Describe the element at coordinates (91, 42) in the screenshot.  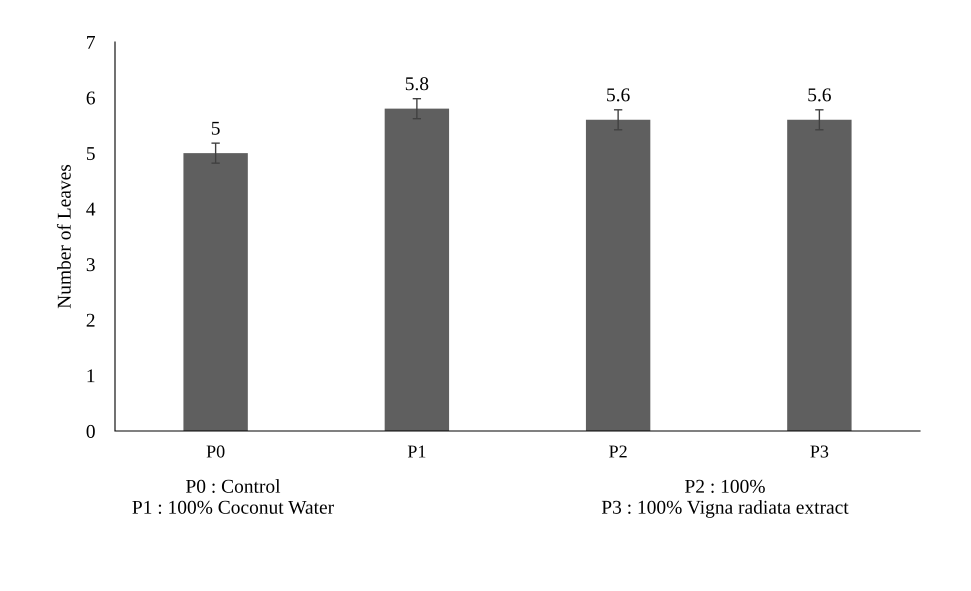
I see `y-tick-label: 7` at that location.